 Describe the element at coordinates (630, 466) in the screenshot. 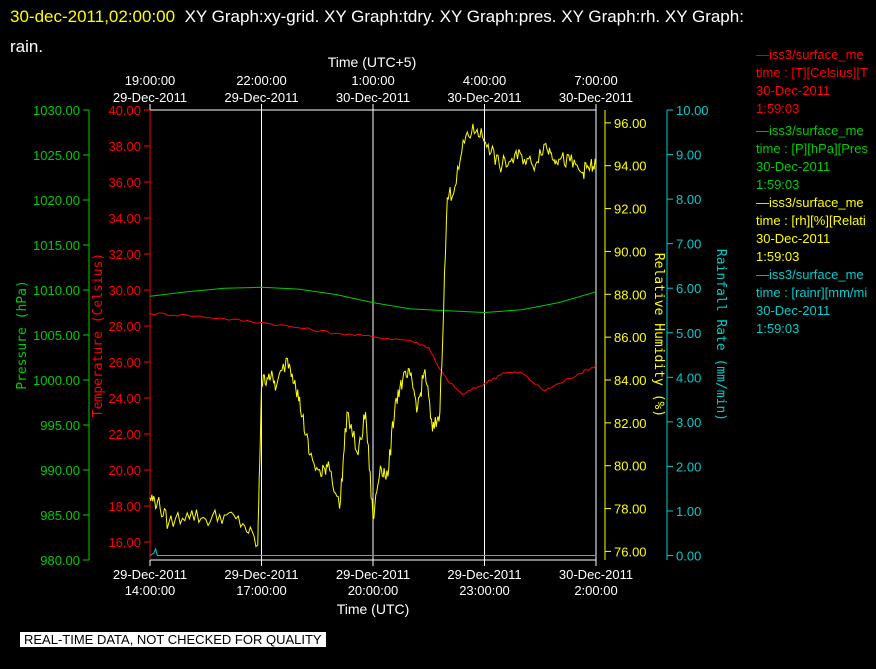

I see `humidity-tick-label: 80.00` at that location.